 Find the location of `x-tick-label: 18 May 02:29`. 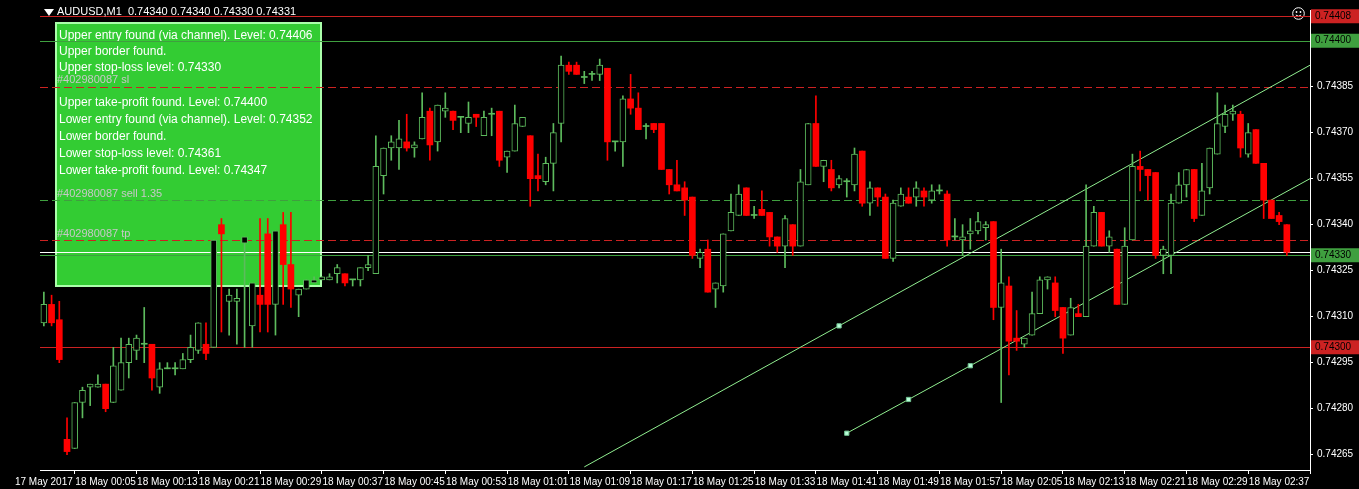

x-tick-label: 18 May 02:29 is located at coordinates (1218, 481).